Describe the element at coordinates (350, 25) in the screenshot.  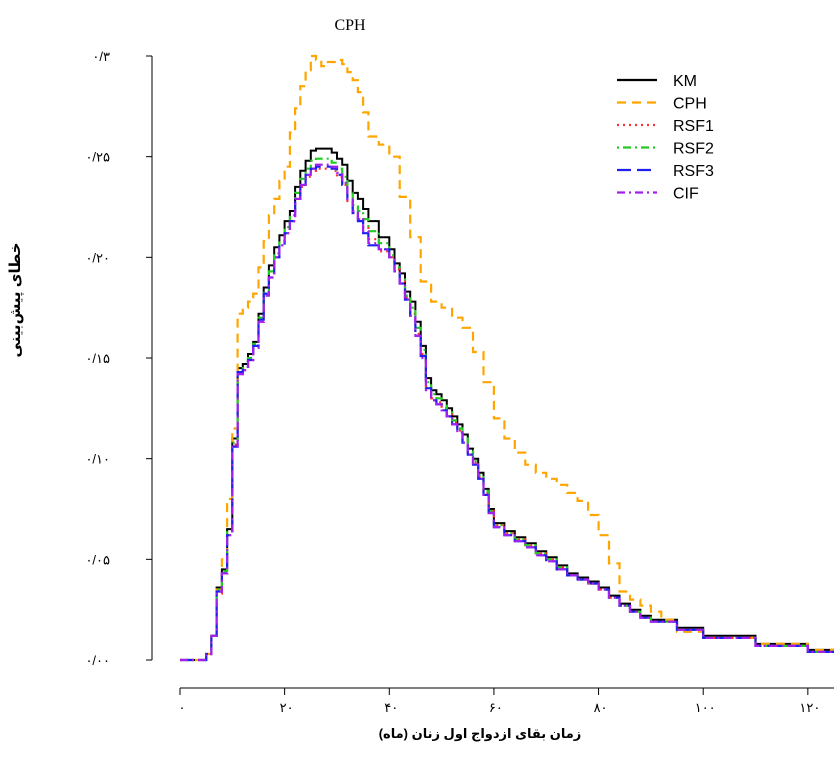
I see `chart-title: CPH` at that location.